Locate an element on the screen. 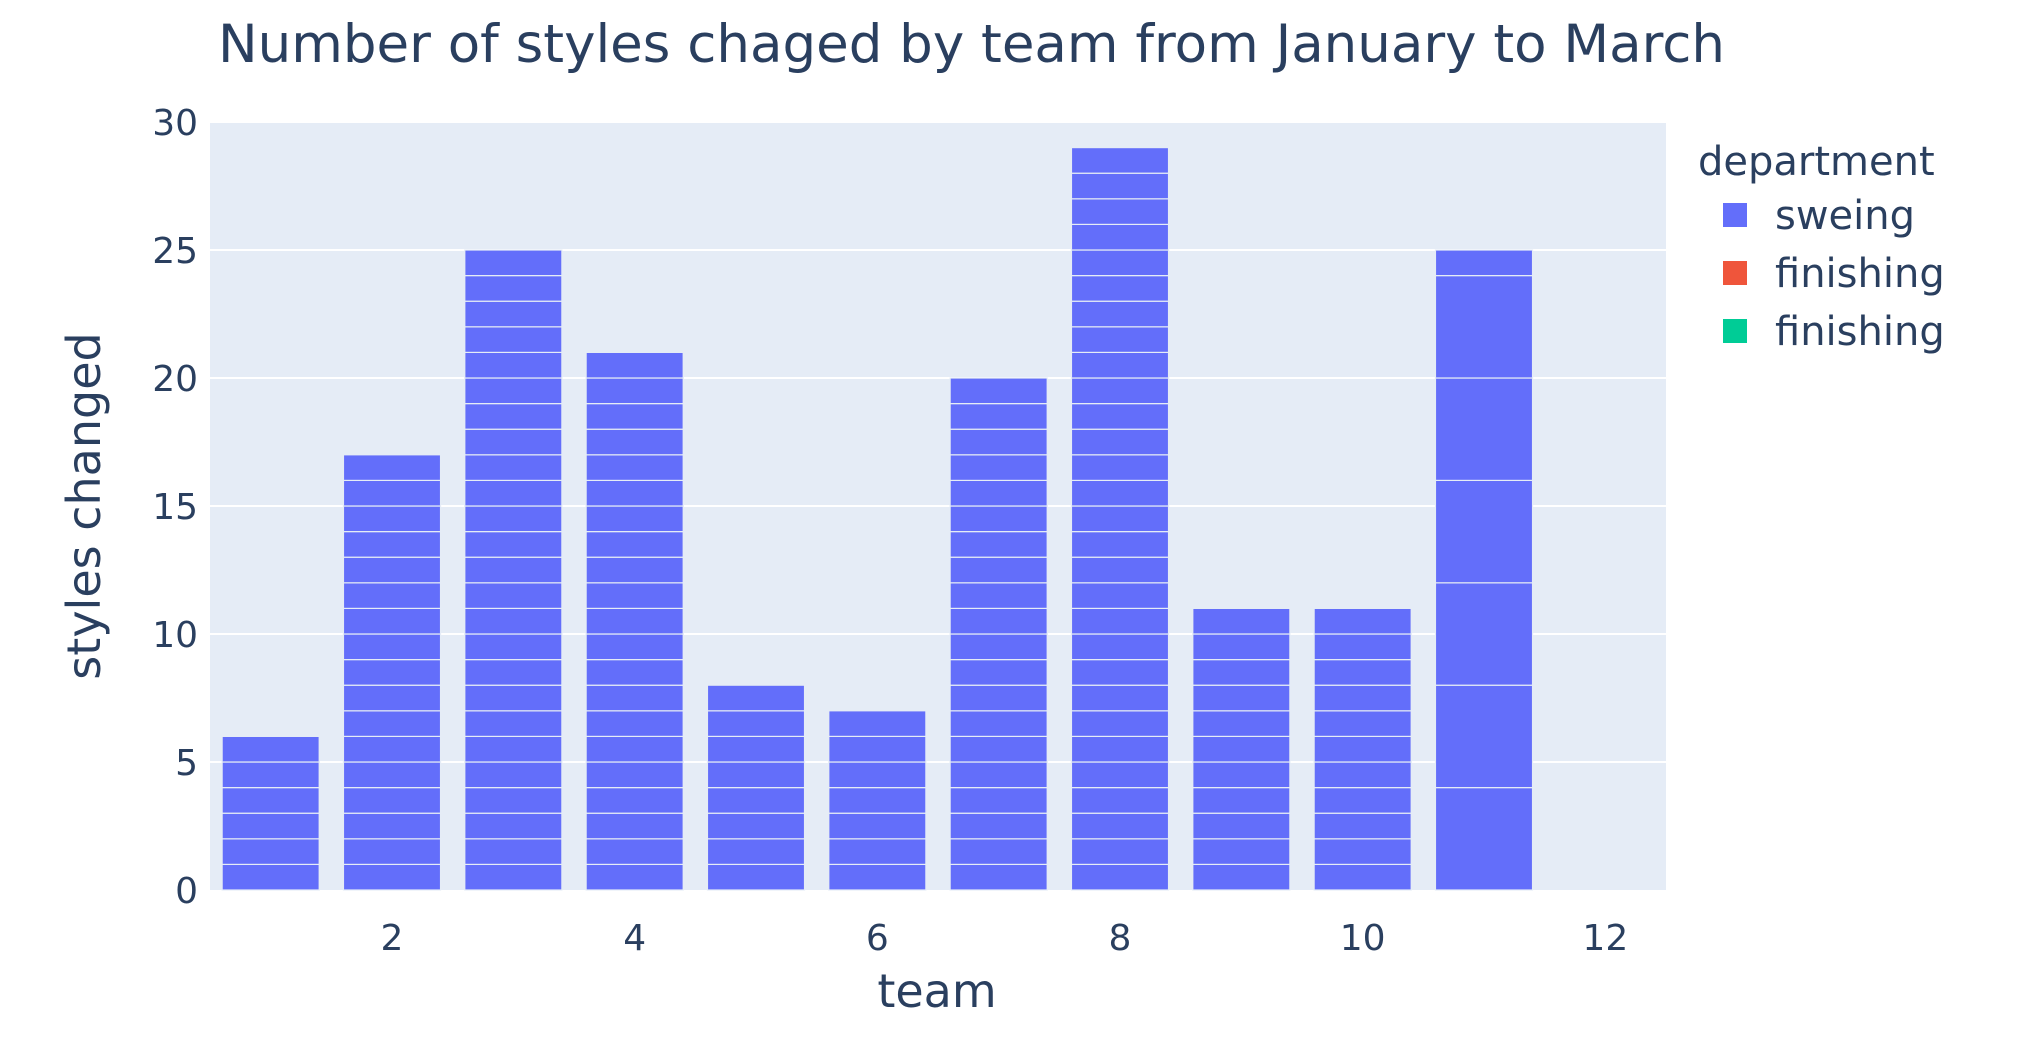  y-axis-title: styles changed is located at coordinates (84, 505).